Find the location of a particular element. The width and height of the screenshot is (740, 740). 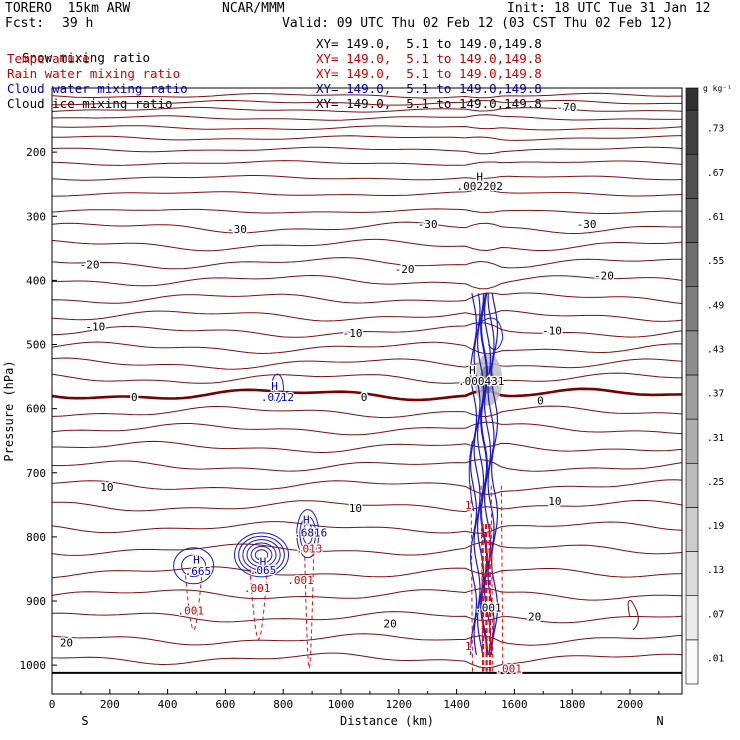

contour-annotation: .6816 is located at coordinates (310, 532).